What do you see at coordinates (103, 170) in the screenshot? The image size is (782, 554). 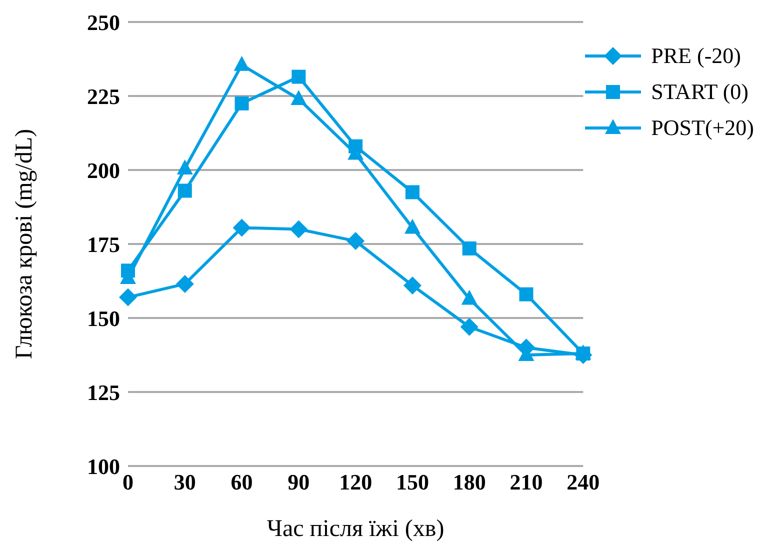 I see `y-tick-label: 200` at bounding box center [103, 170].